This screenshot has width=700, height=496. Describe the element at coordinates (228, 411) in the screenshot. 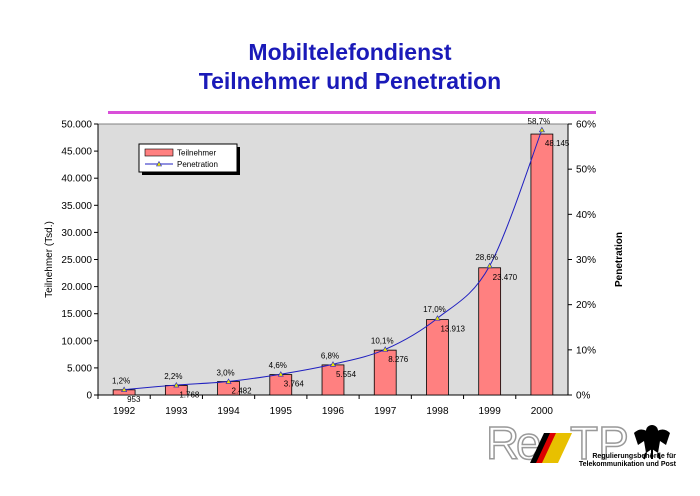

I see `x-tick-label: 1994` at that location.